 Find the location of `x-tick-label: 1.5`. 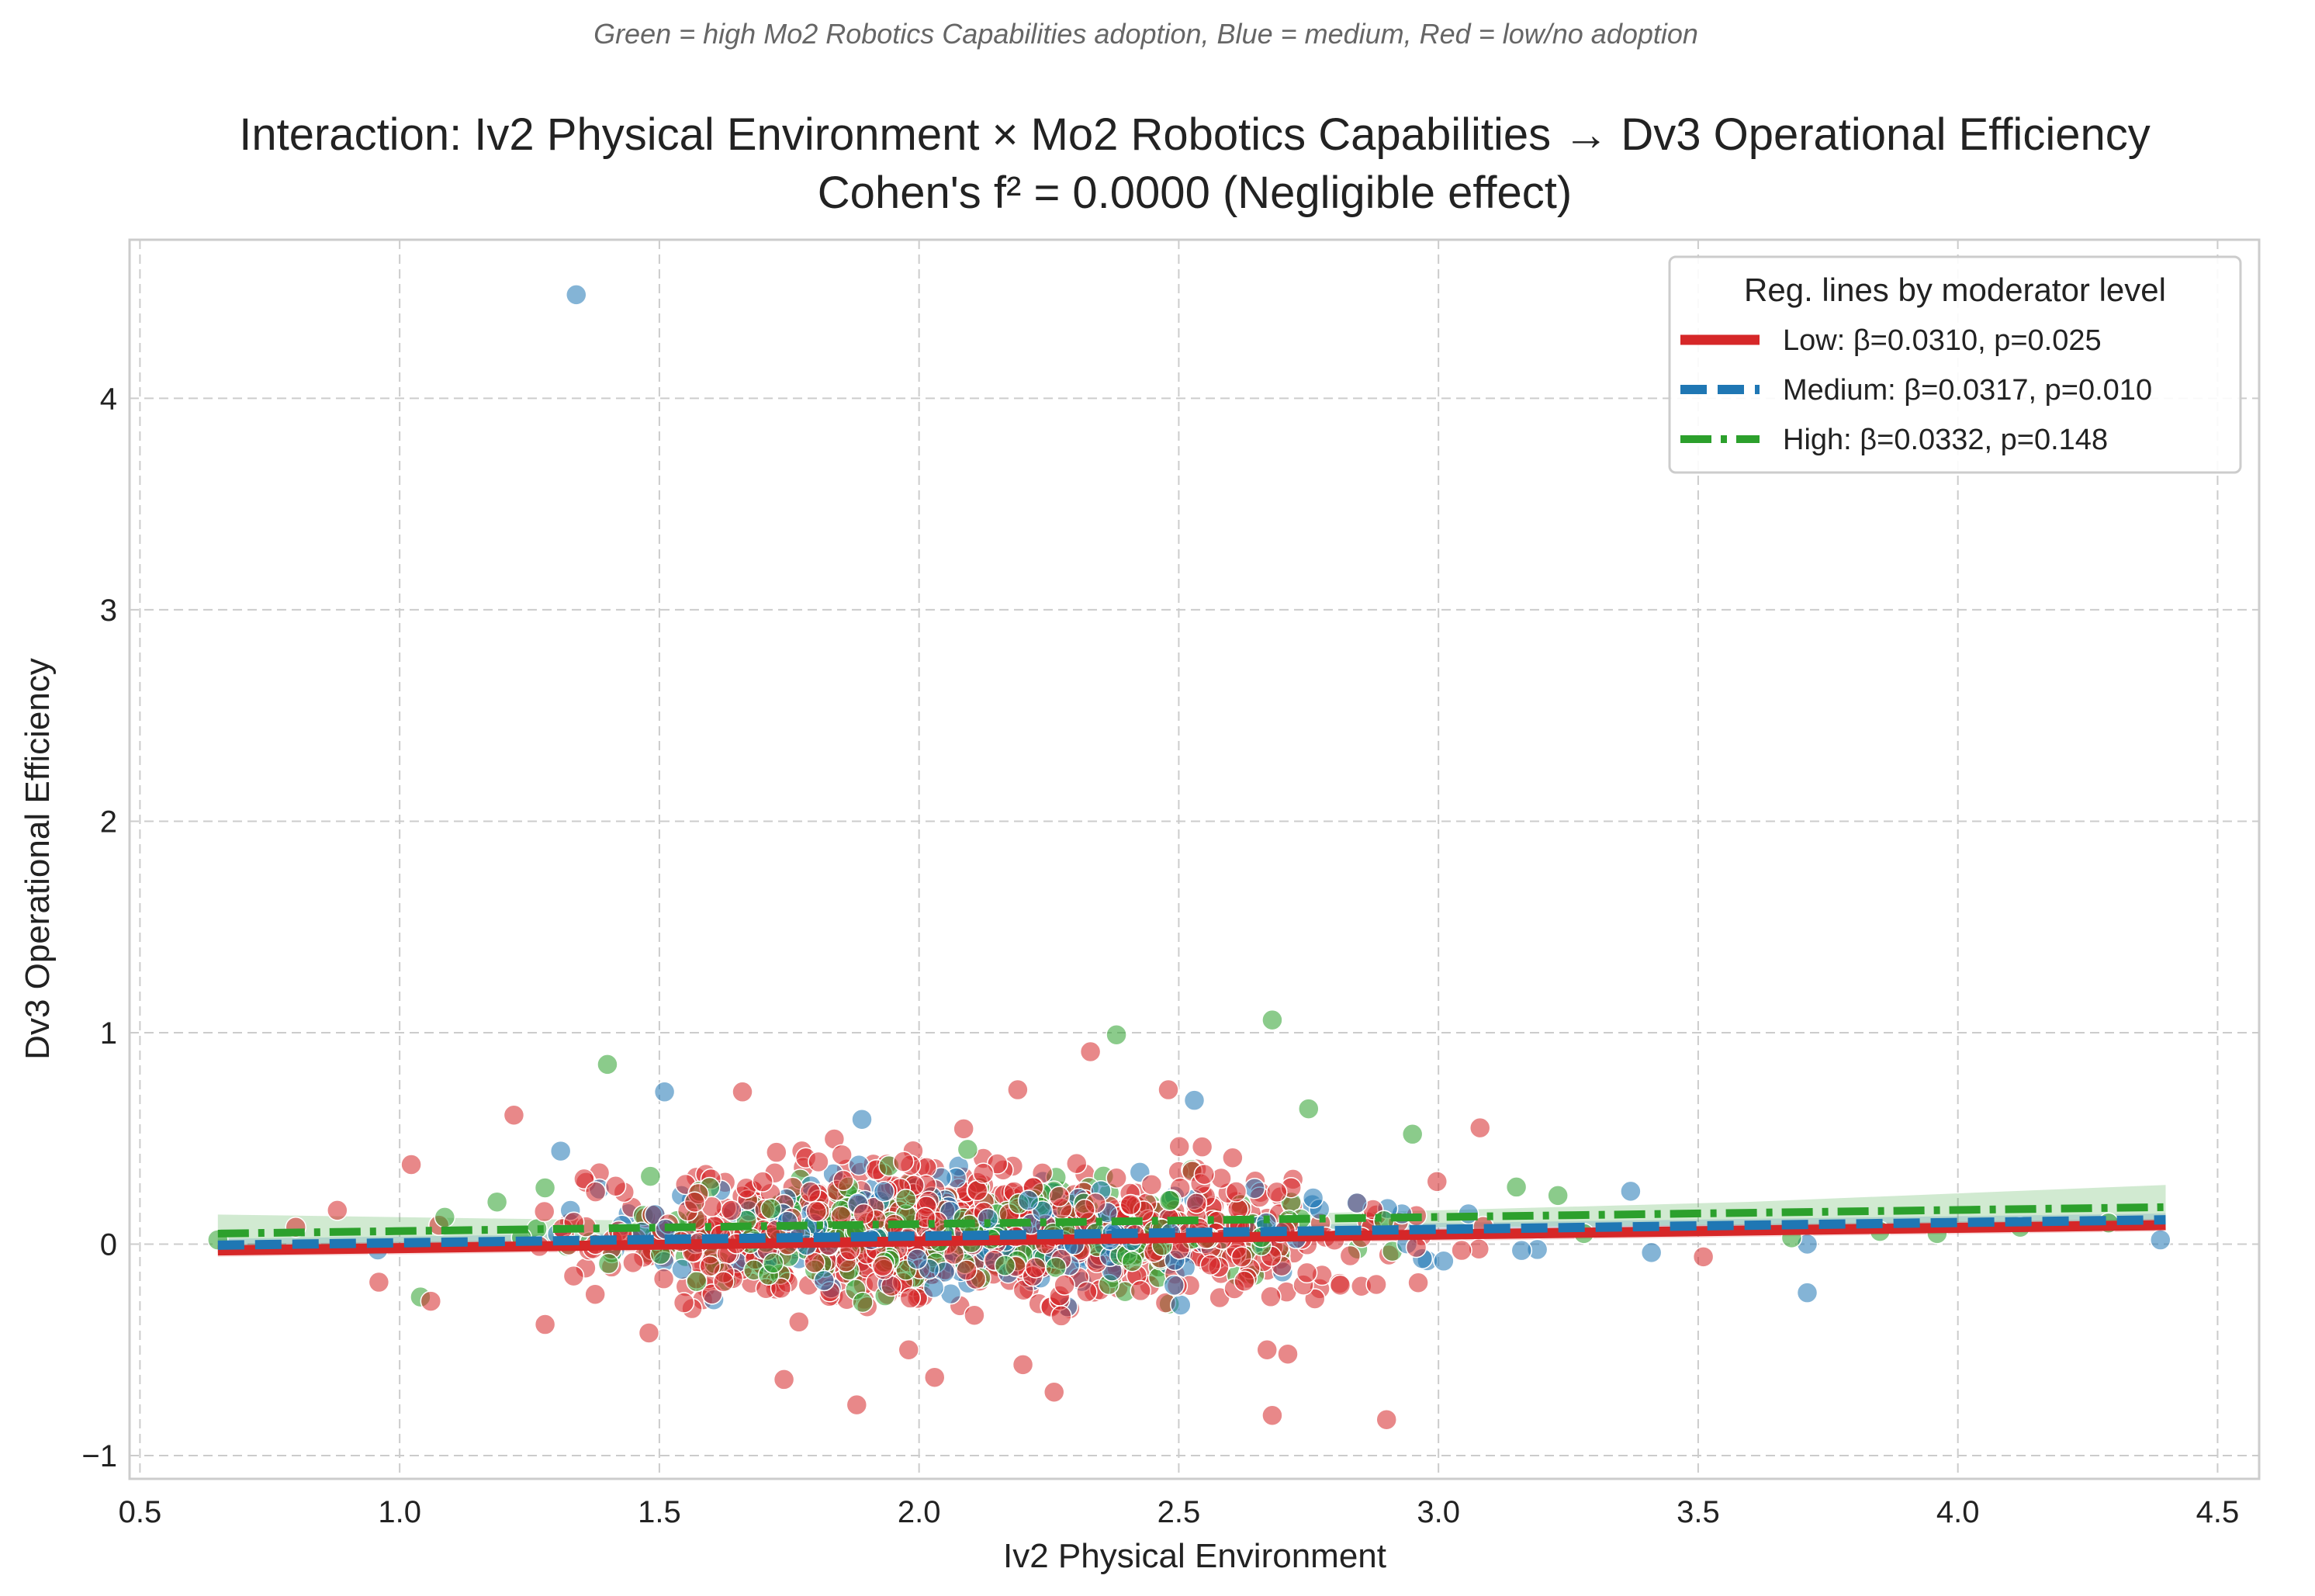

x-tick-label: 1.5 is located at coordinates (660, 1512).